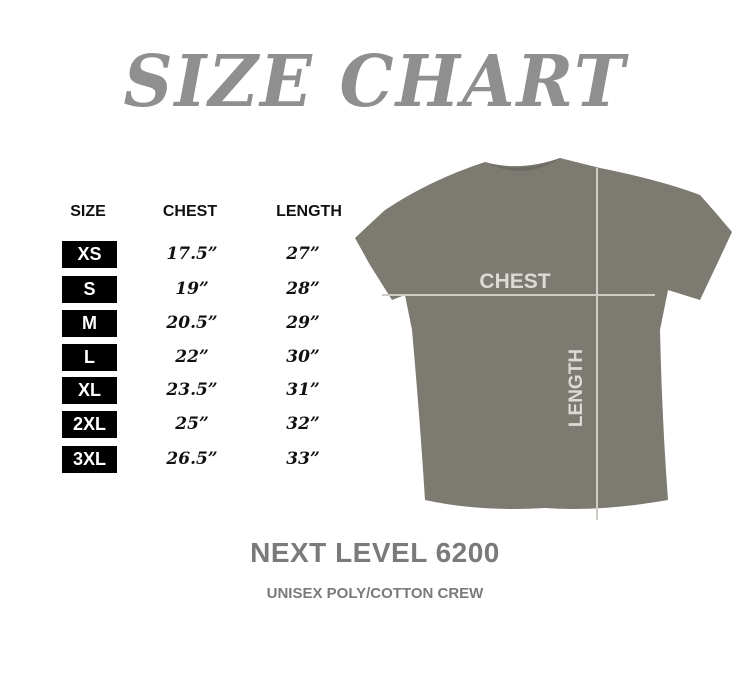 This screenshot has height=682, width=750. I want to click on size-label: L, so click(89, 357).